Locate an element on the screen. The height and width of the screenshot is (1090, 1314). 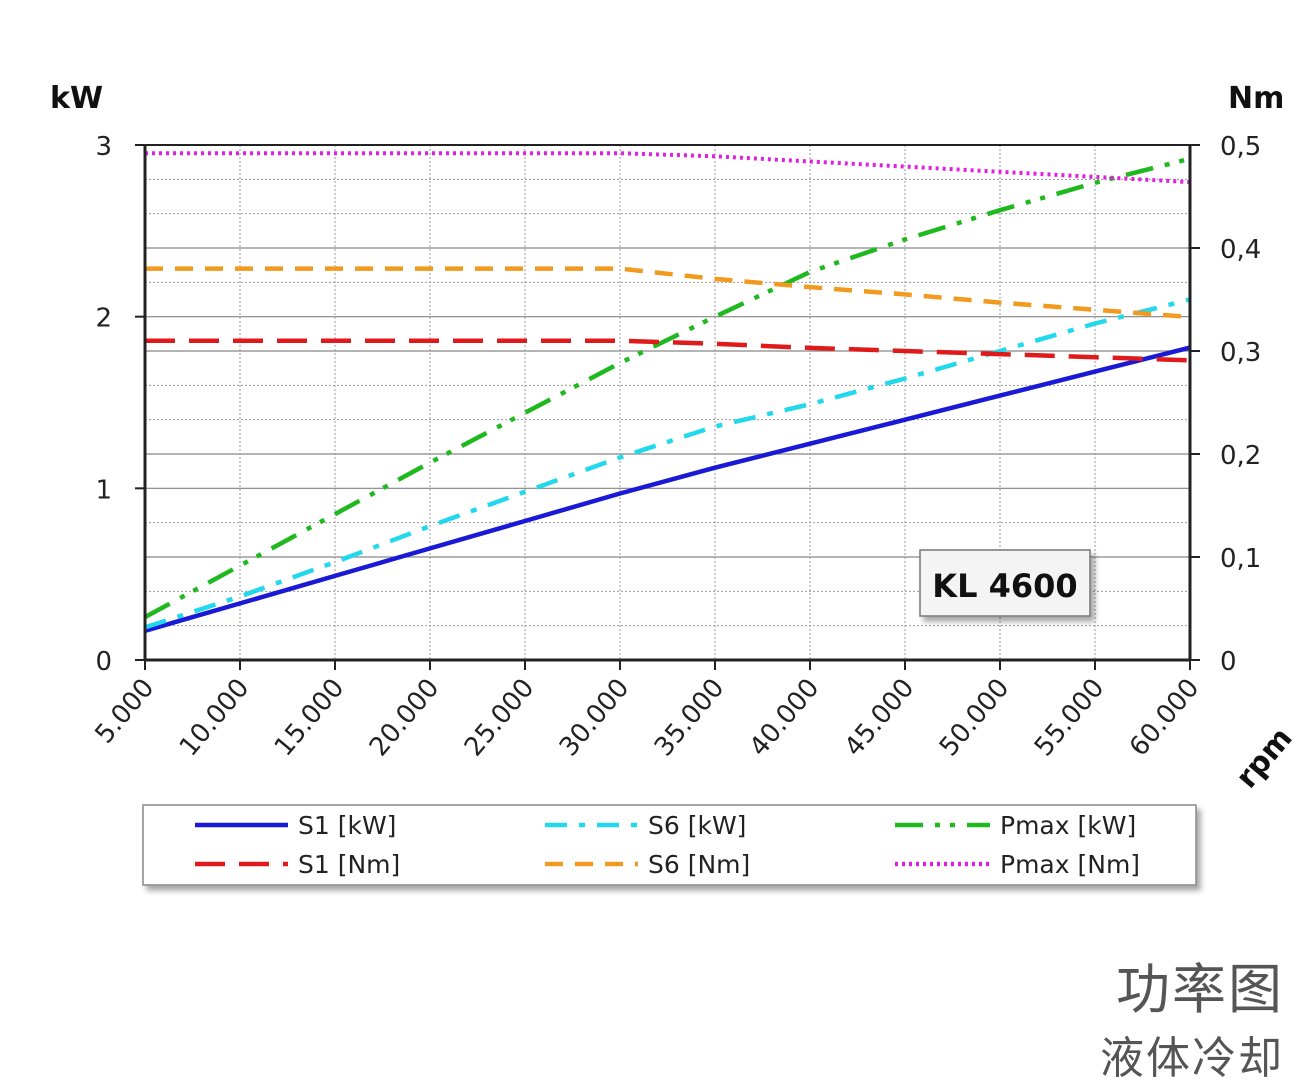
x-tick-label: 20.000 is located at coordinates (404, 717).